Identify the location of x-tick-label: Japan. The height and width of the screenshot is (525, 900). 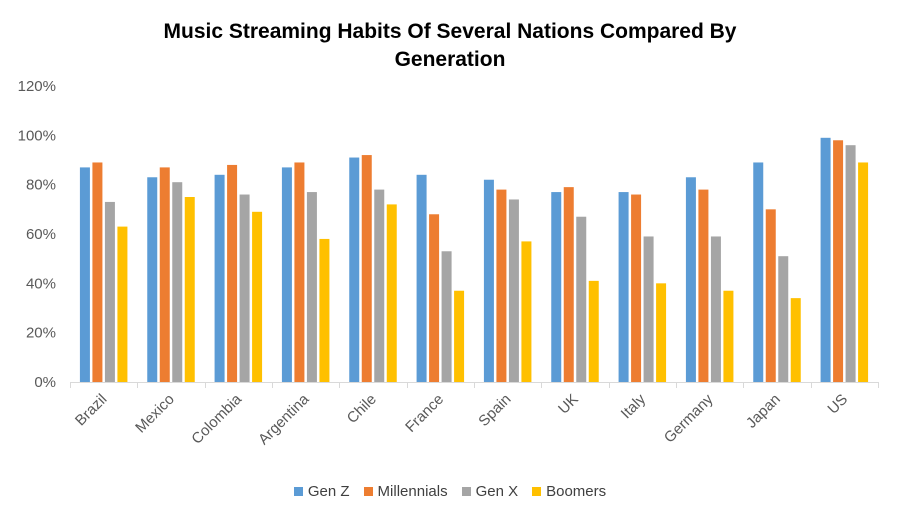
(763, 411).